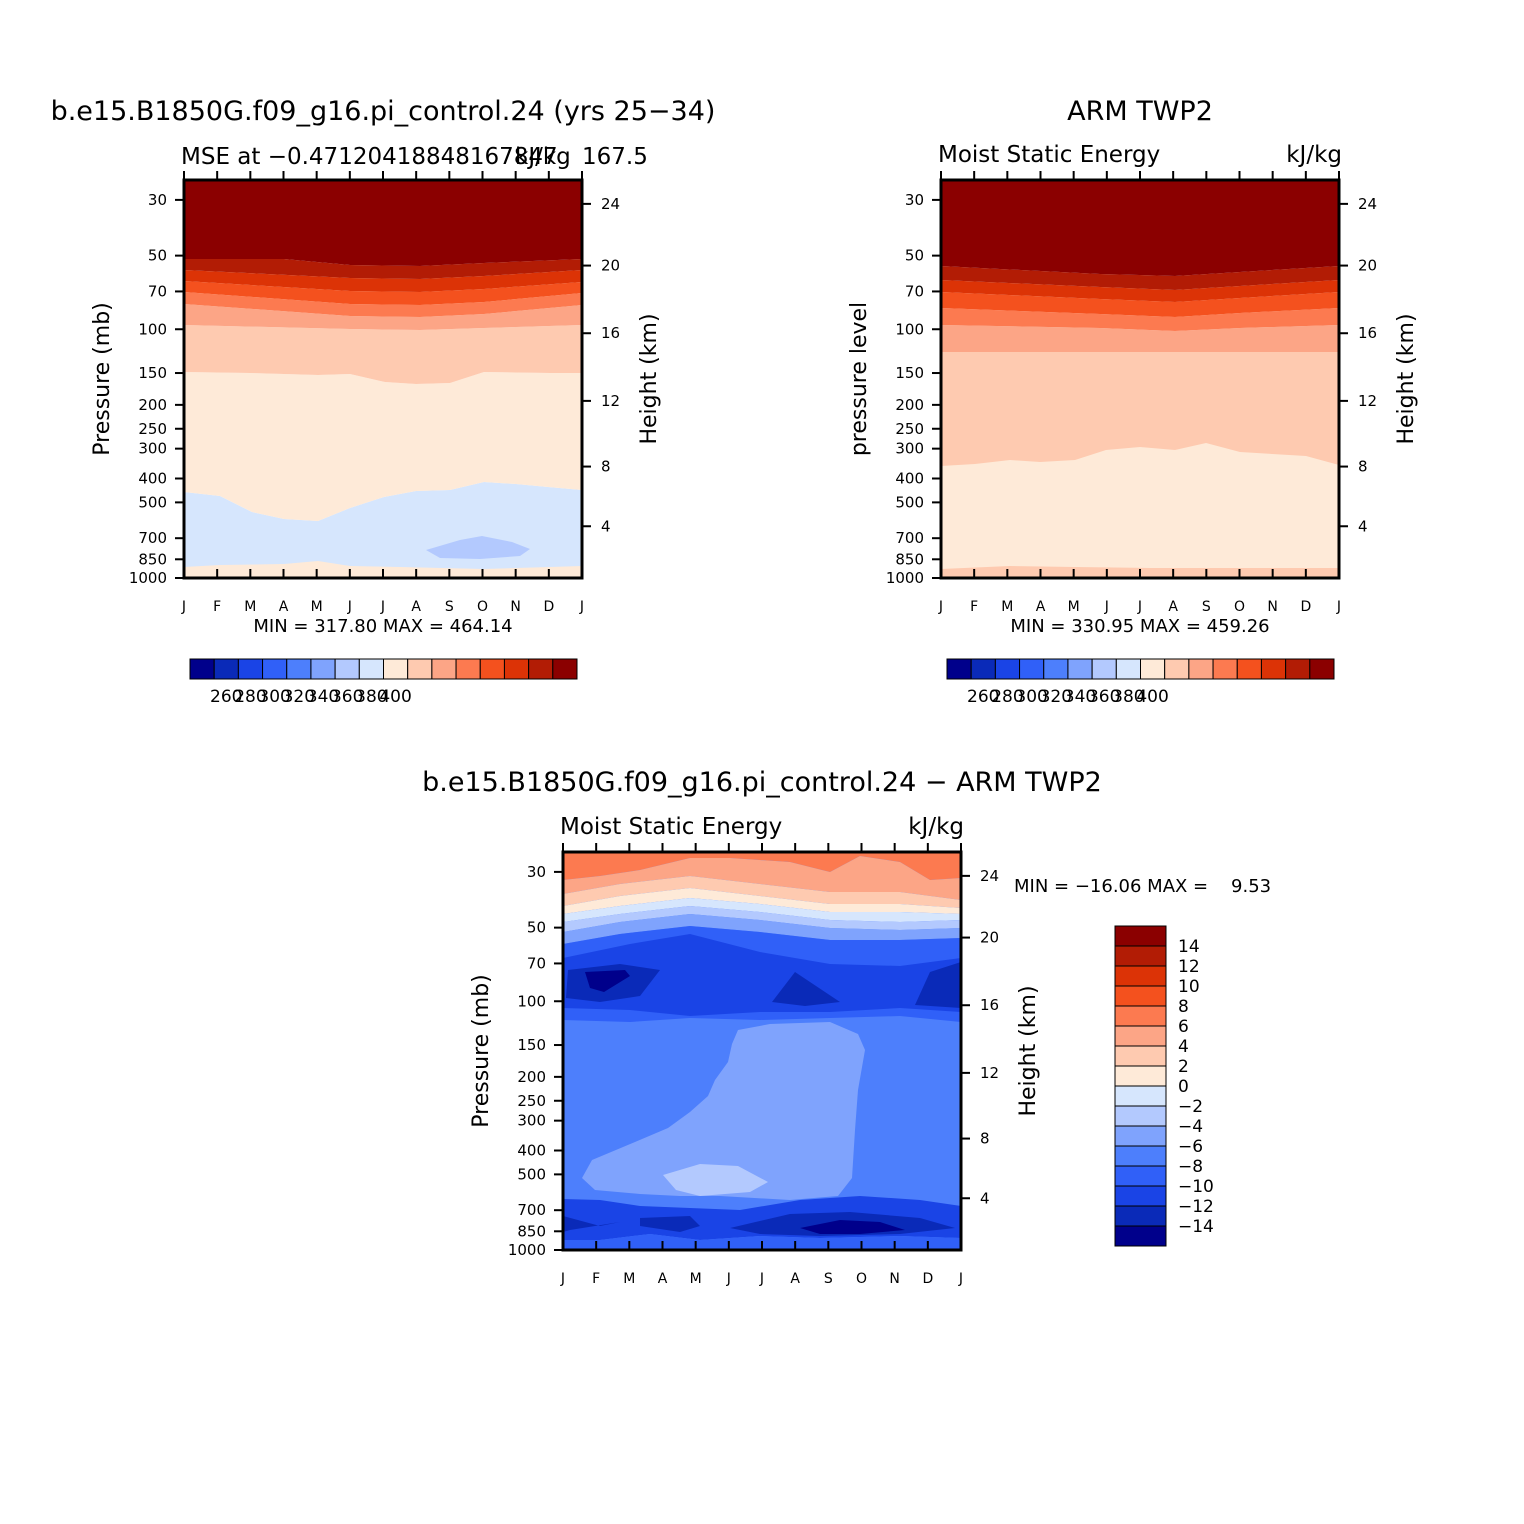 This screenshot has width=1524, height=1524. Describe the element at coordinates (606, 526) in the screenshot. I see `y-tick-right-label: 4` at that location.